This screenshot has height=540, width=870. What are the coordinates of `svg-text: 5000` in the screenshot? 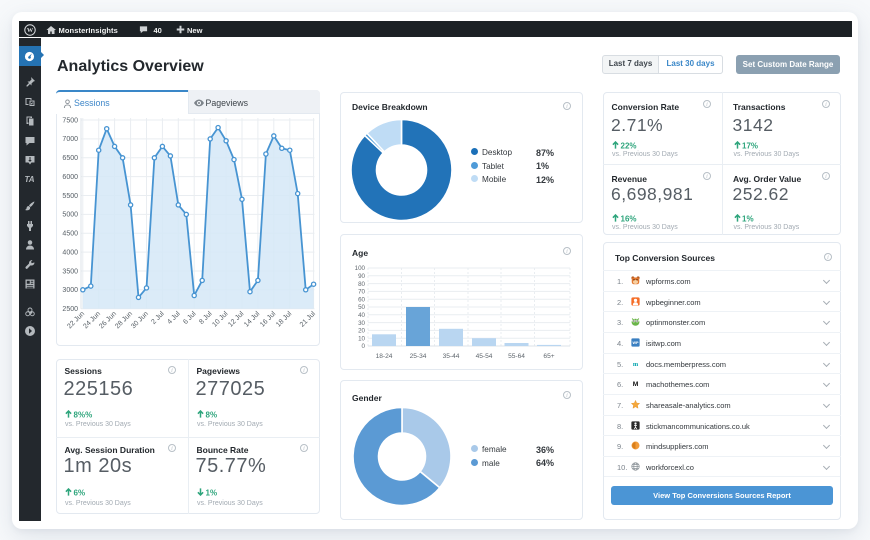 It's located at (70, 215).